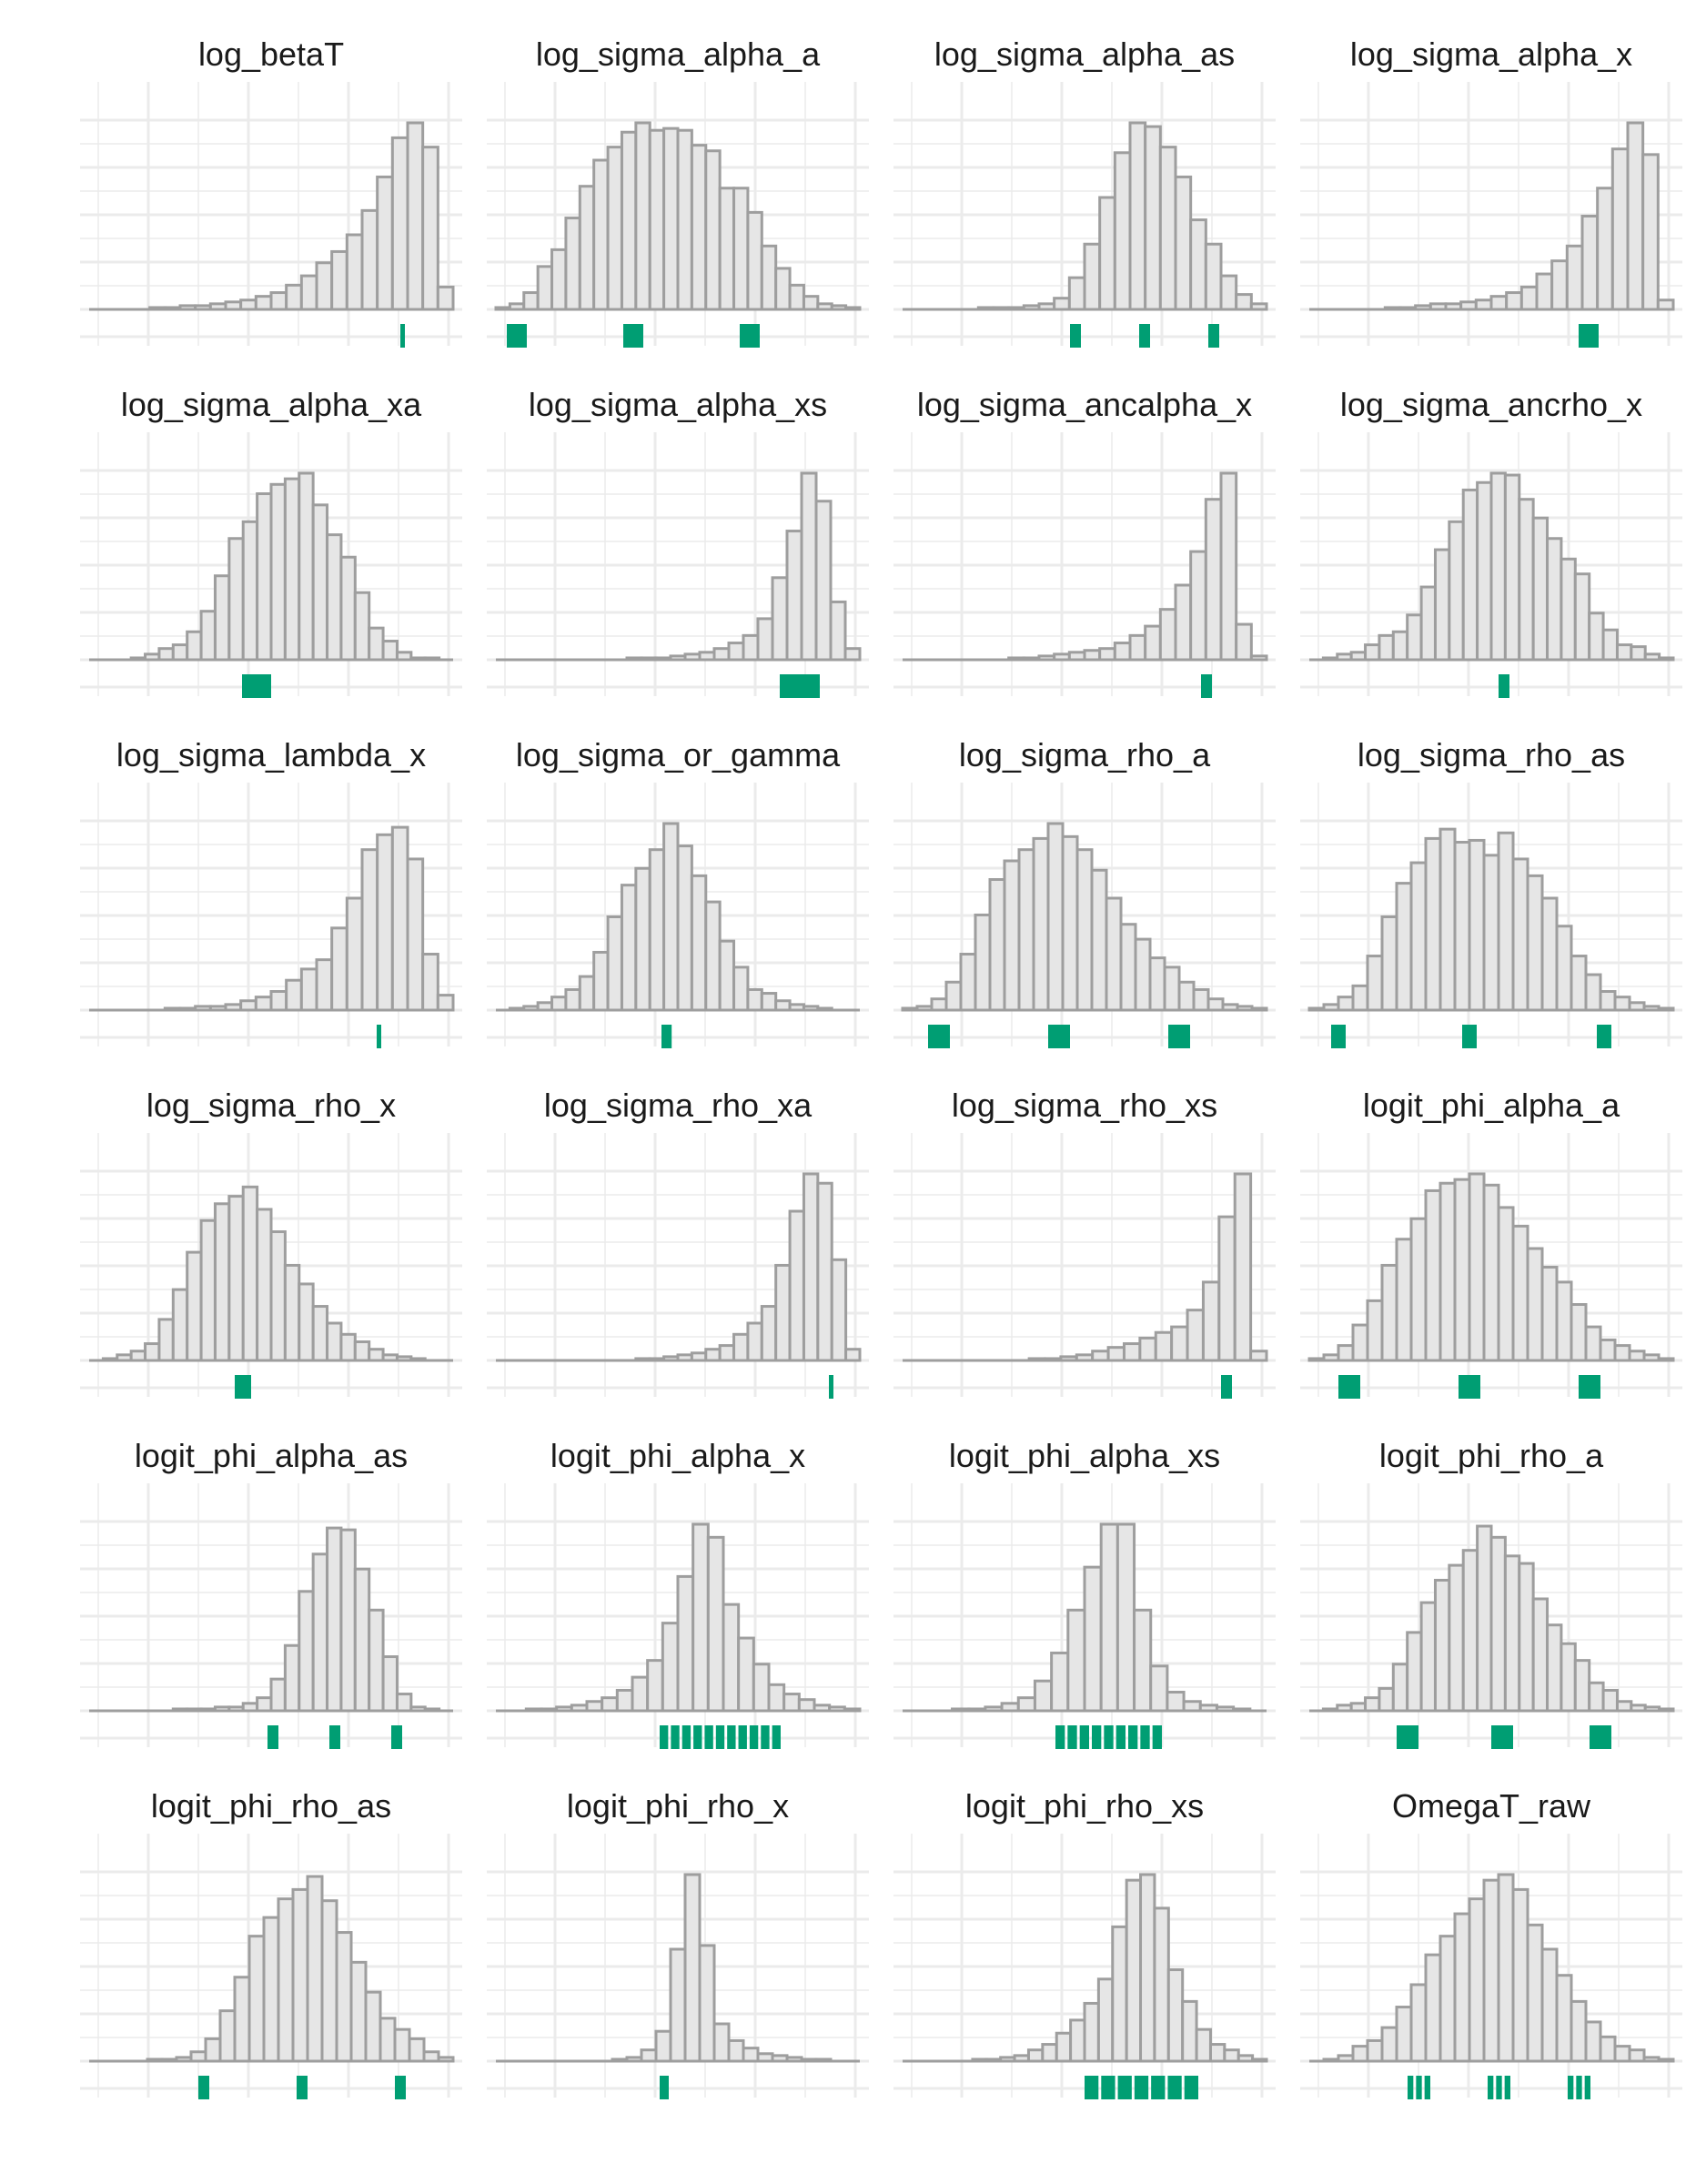  What do you see at coordinates (271, 546) in the screenshot?
I see `histogram-panel: log_sigma_alpha_xa` at bounding box center [271, 546].